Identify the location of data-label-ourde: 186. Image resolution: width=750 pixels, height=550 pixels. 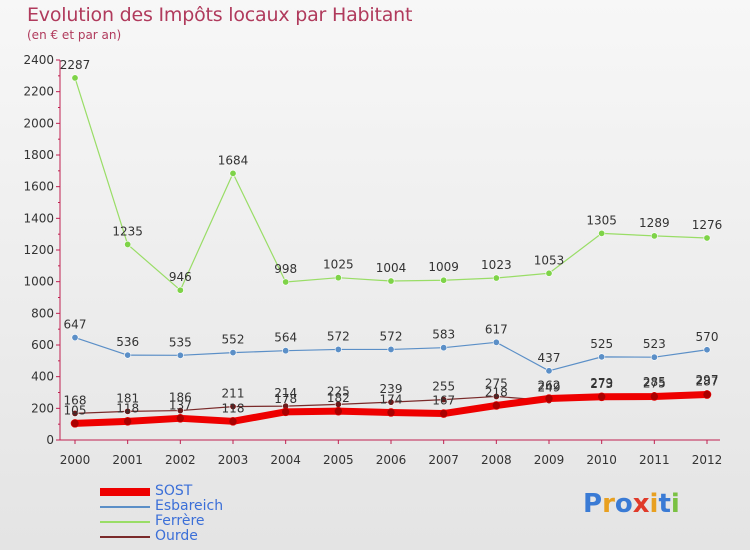
(180, 398).